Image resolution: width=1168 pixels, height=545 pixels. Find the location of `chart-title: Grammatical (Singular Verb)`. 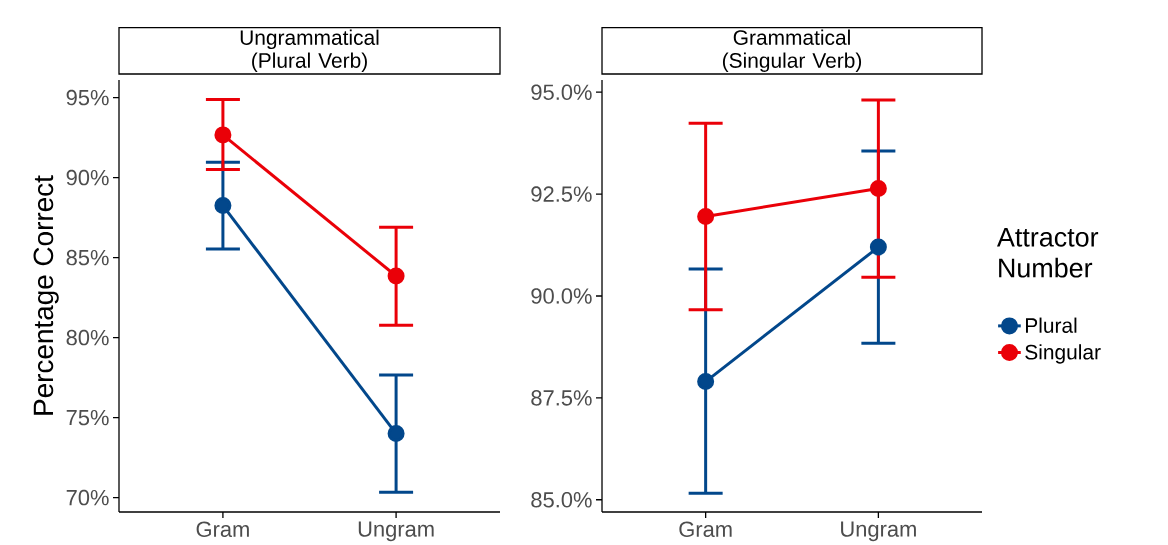

chart-title: Grammatical (Singular Verb) is located at coordinates (792, 51).